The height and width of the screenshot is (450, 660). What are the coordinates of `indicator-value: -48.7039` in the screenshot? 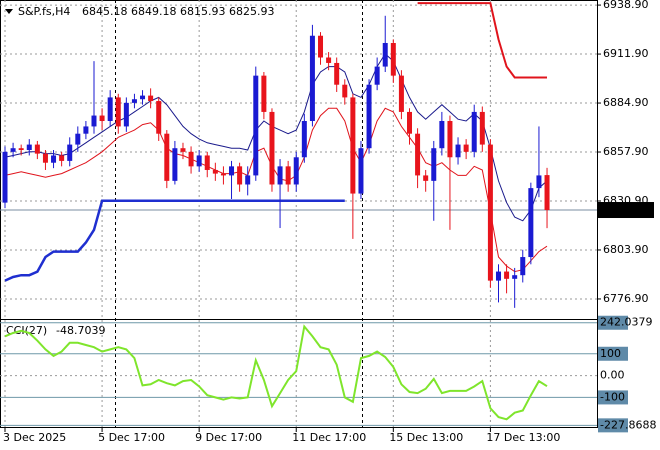 It's located at (80, 330).